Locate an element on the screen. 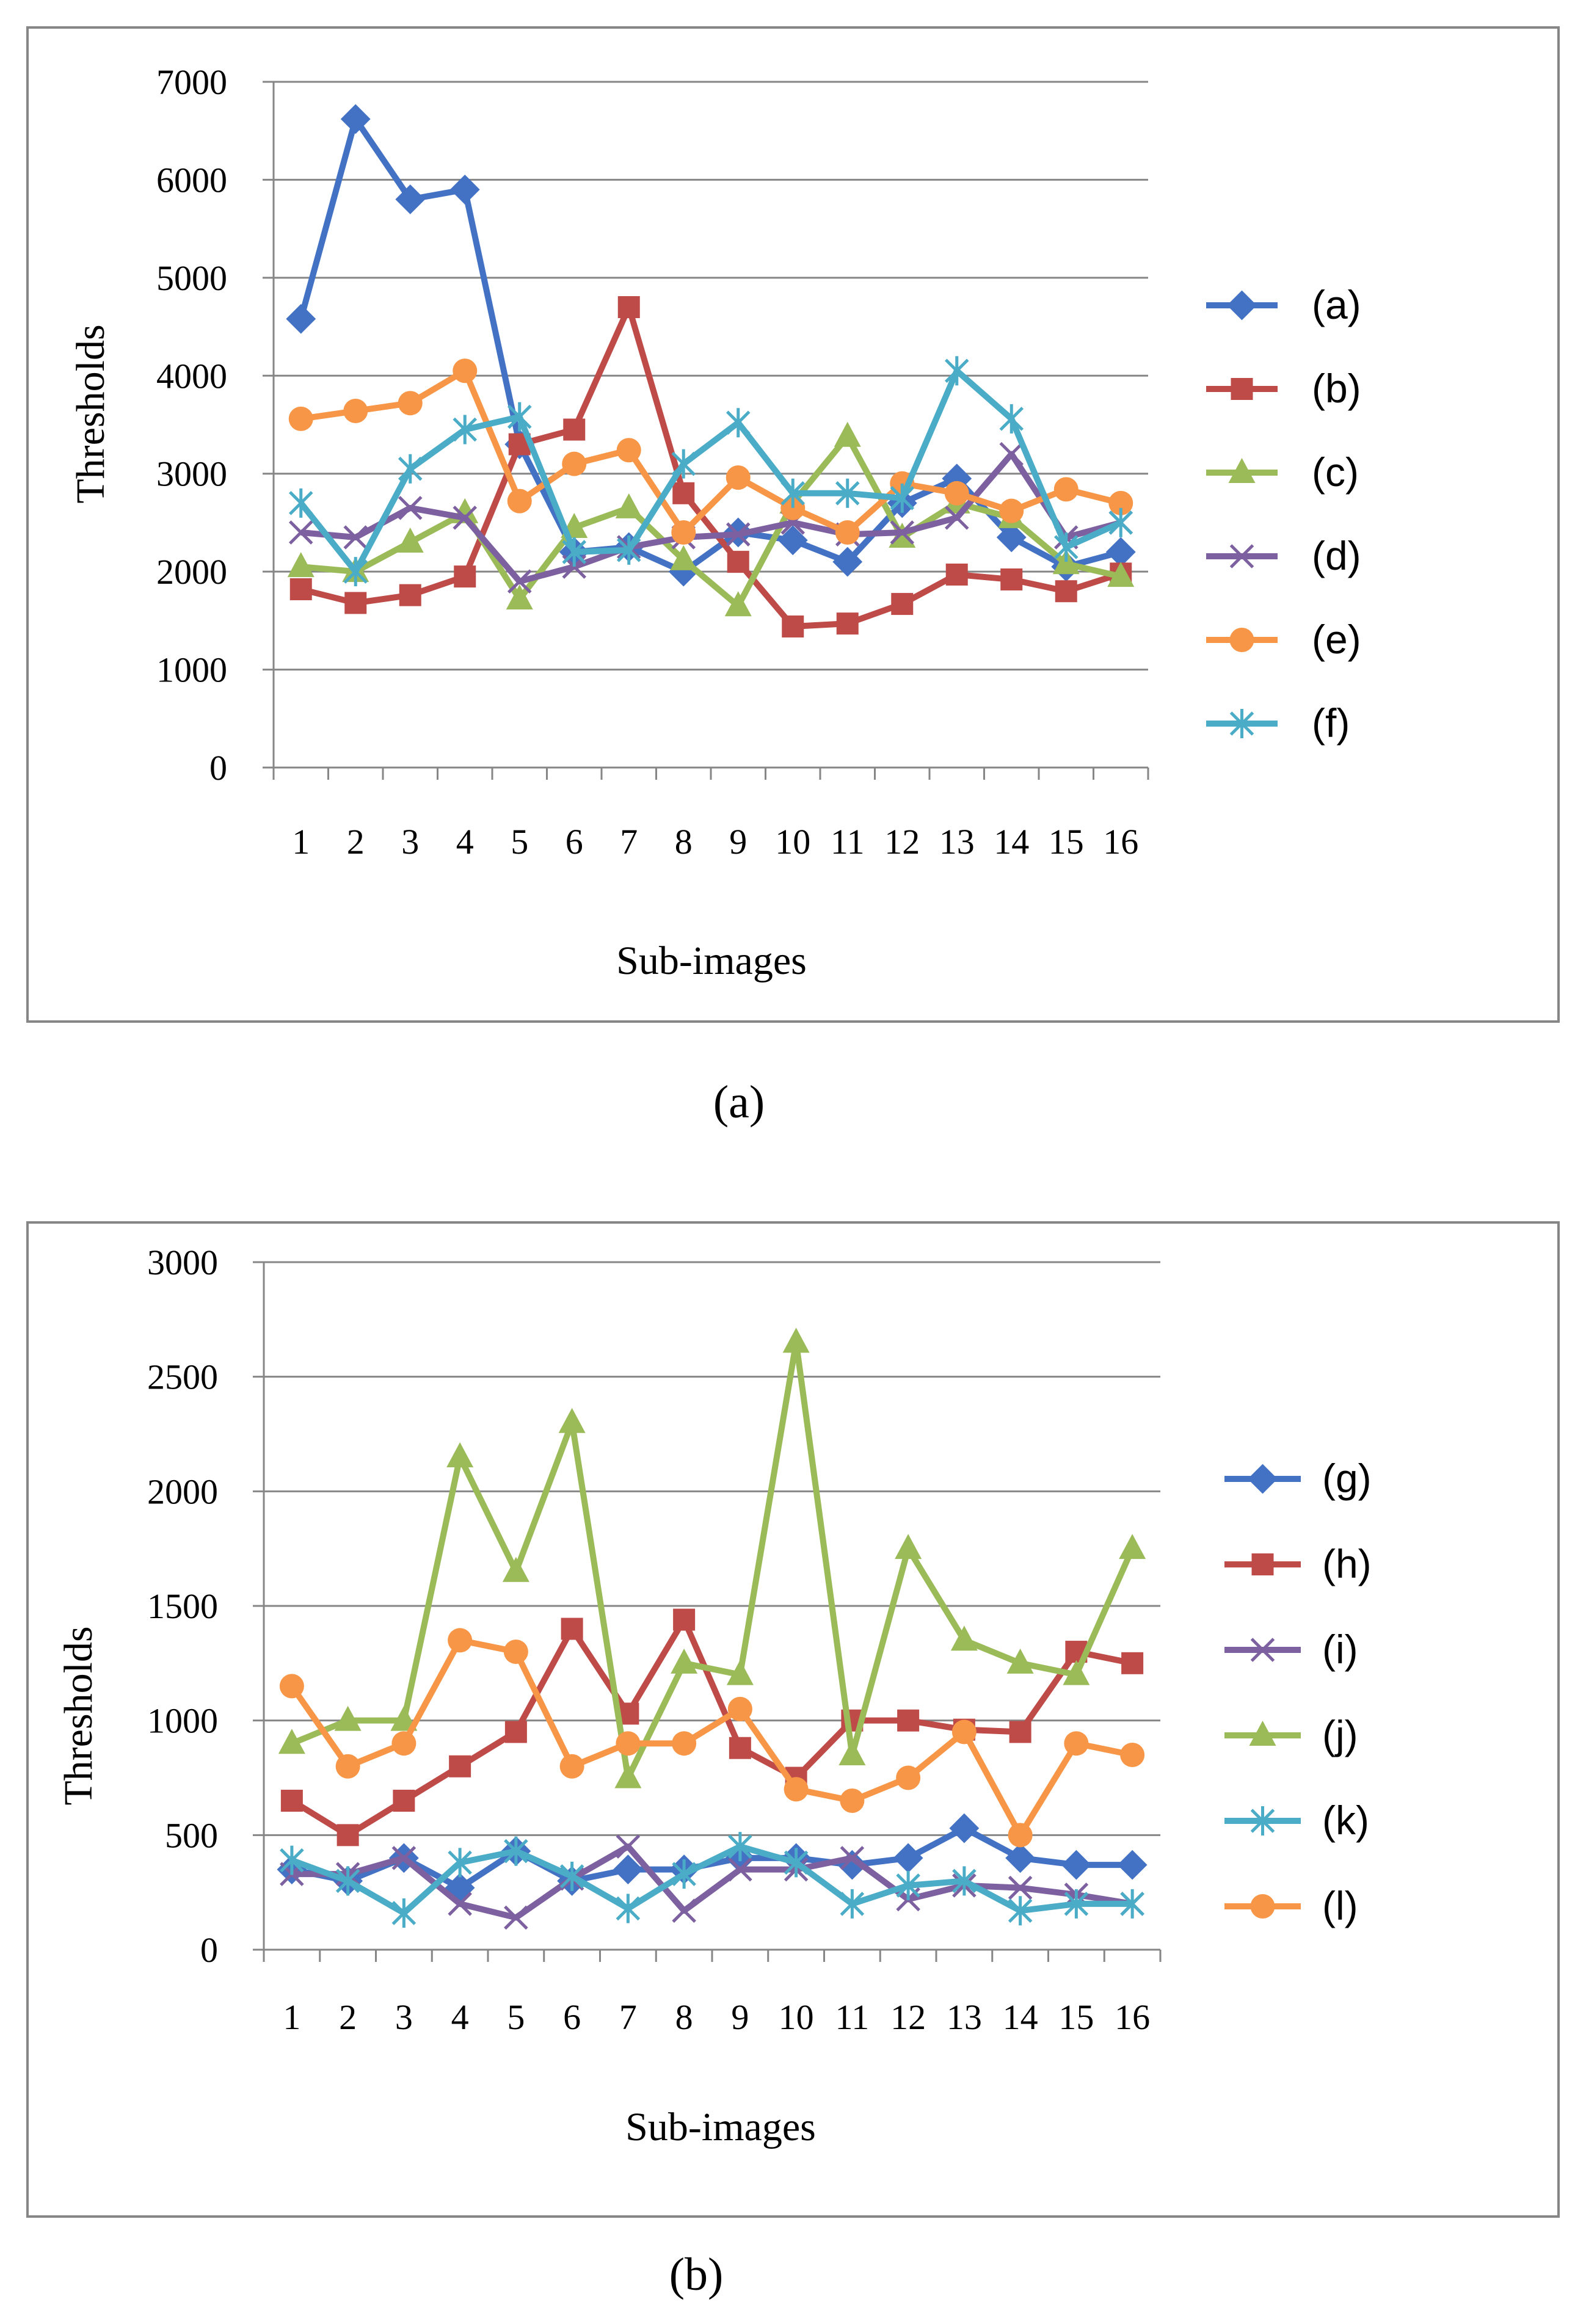  legend-item: (a) is located at coordinates (1283, 304).